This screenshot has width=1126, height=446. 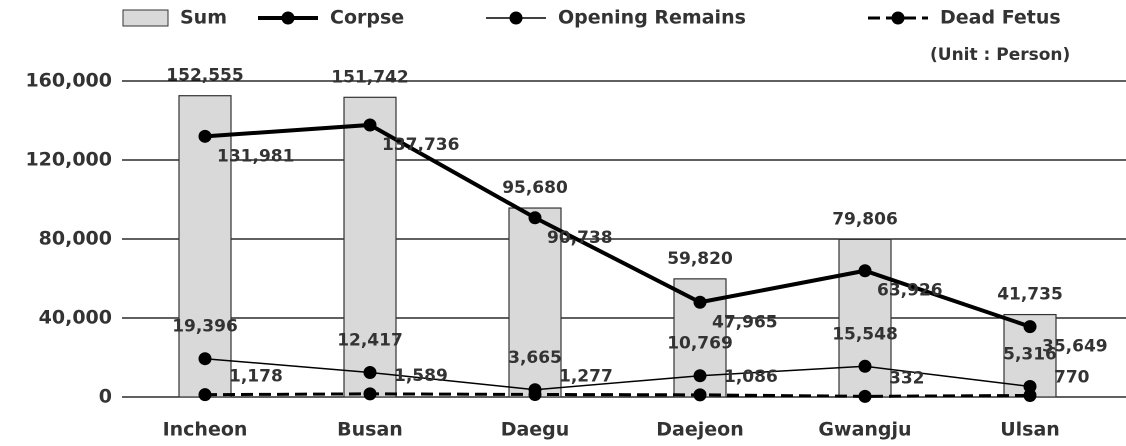 I want to click on data-label: 41,735, so click(x=1030, y=295).